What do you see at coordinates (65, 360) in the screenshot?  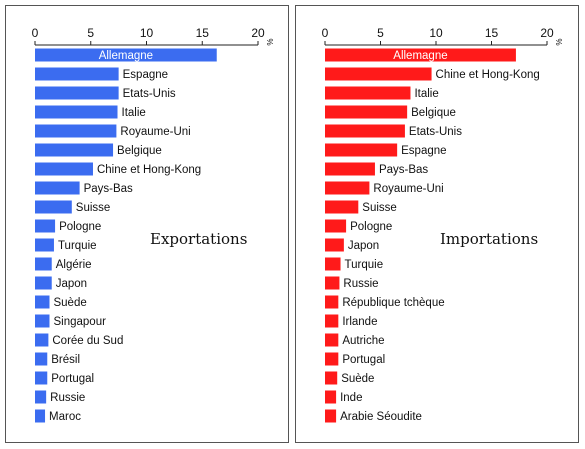 I see `bar-label: Brésil` at bounding box center [65, 360].